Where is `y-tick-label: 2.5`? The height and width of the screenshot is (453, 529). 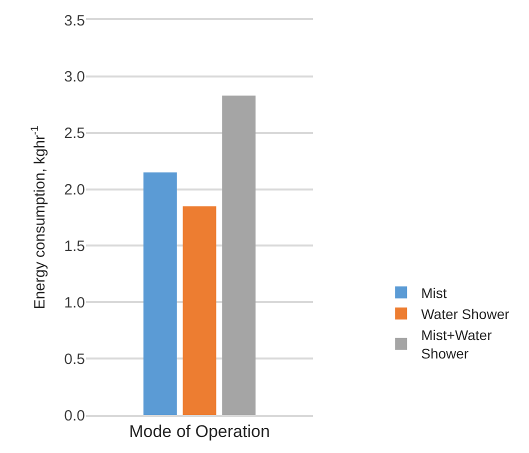 y-tick-label: 2.5 is located at coordinates (74, 133).